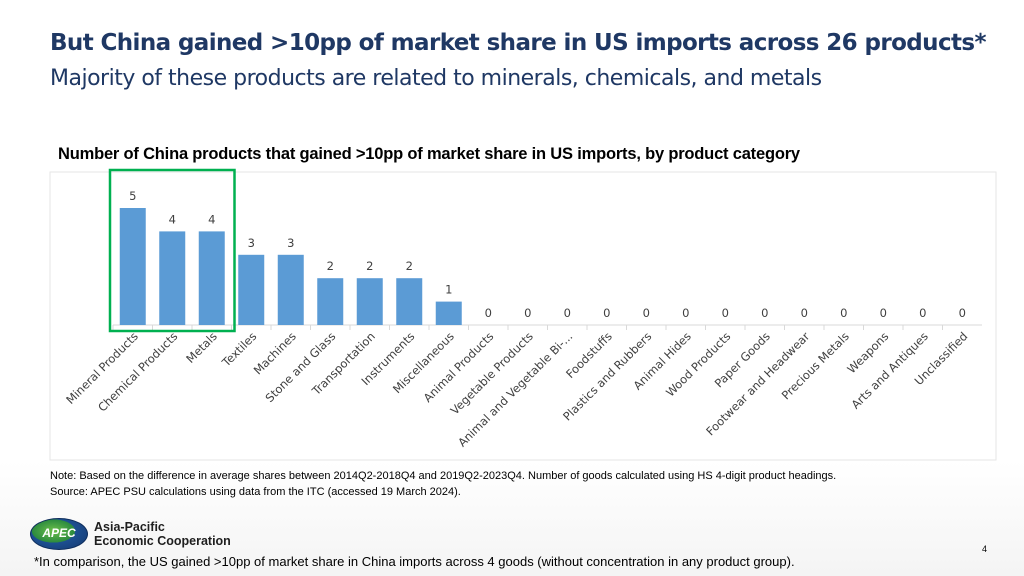  I want to click on highlight-box, so click(172, 250).